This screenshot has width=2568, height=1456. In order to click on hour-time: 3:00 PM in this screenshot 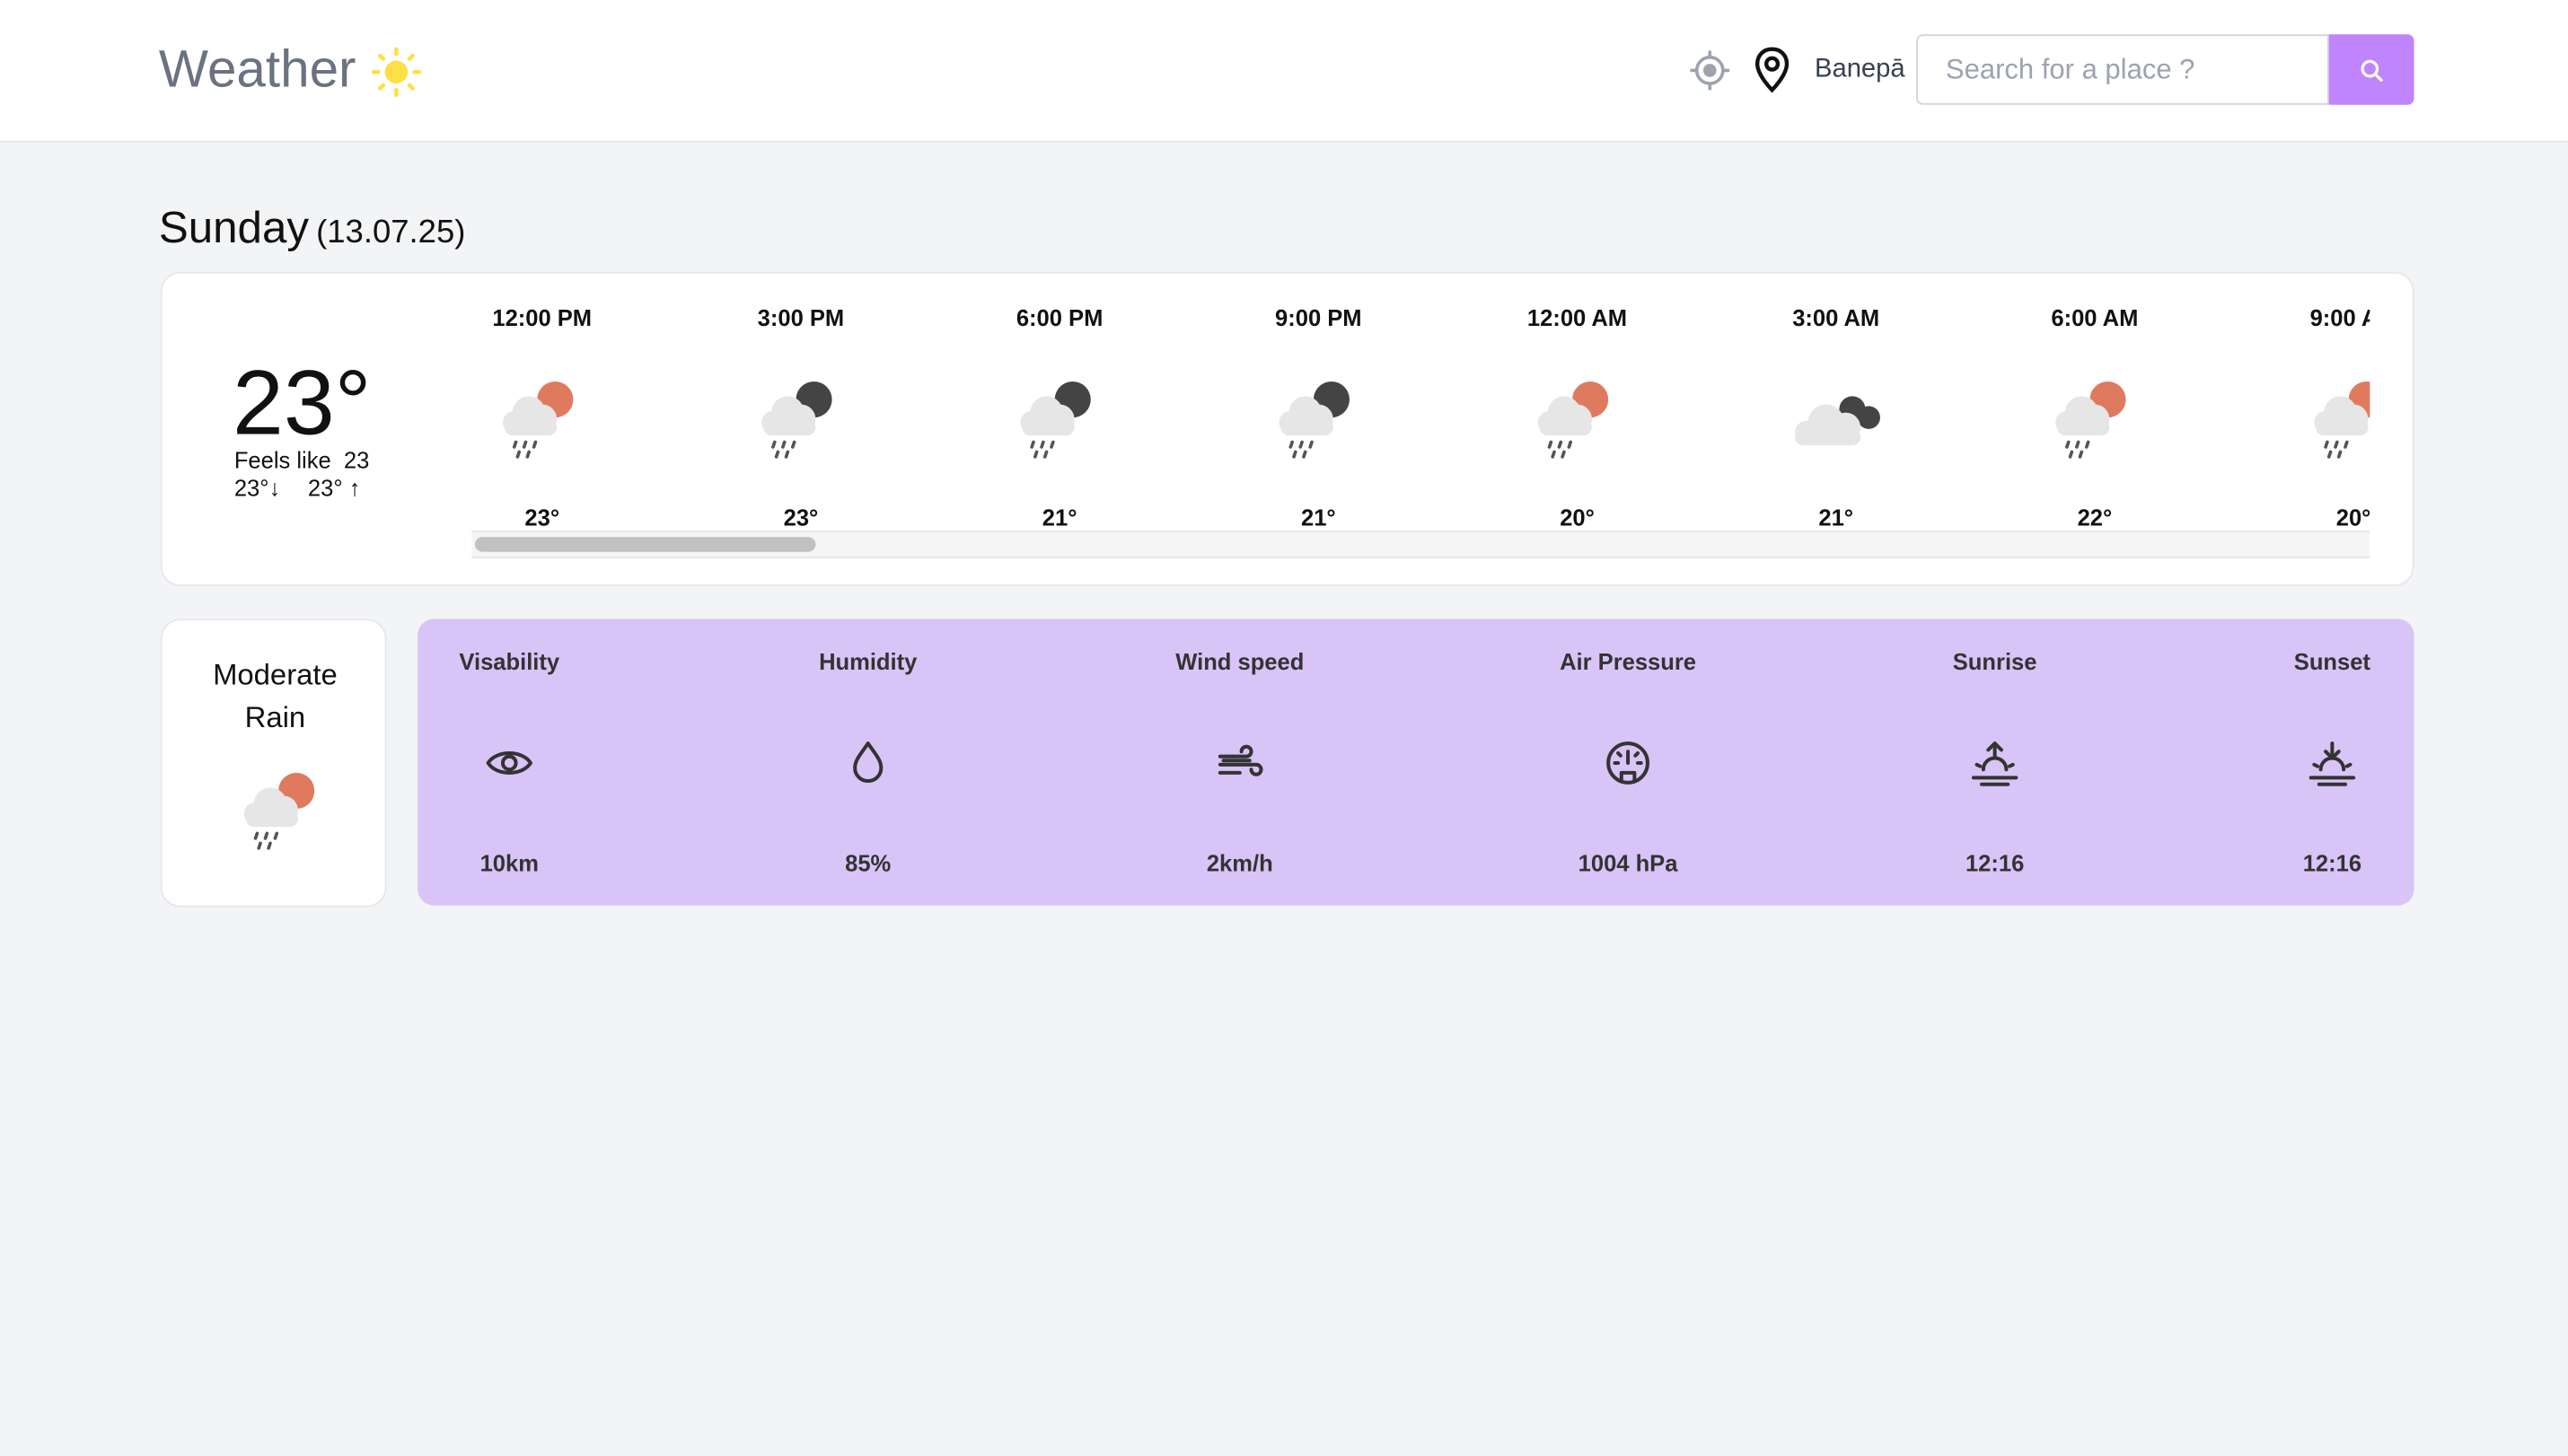, I will do `click(801, 317)`.